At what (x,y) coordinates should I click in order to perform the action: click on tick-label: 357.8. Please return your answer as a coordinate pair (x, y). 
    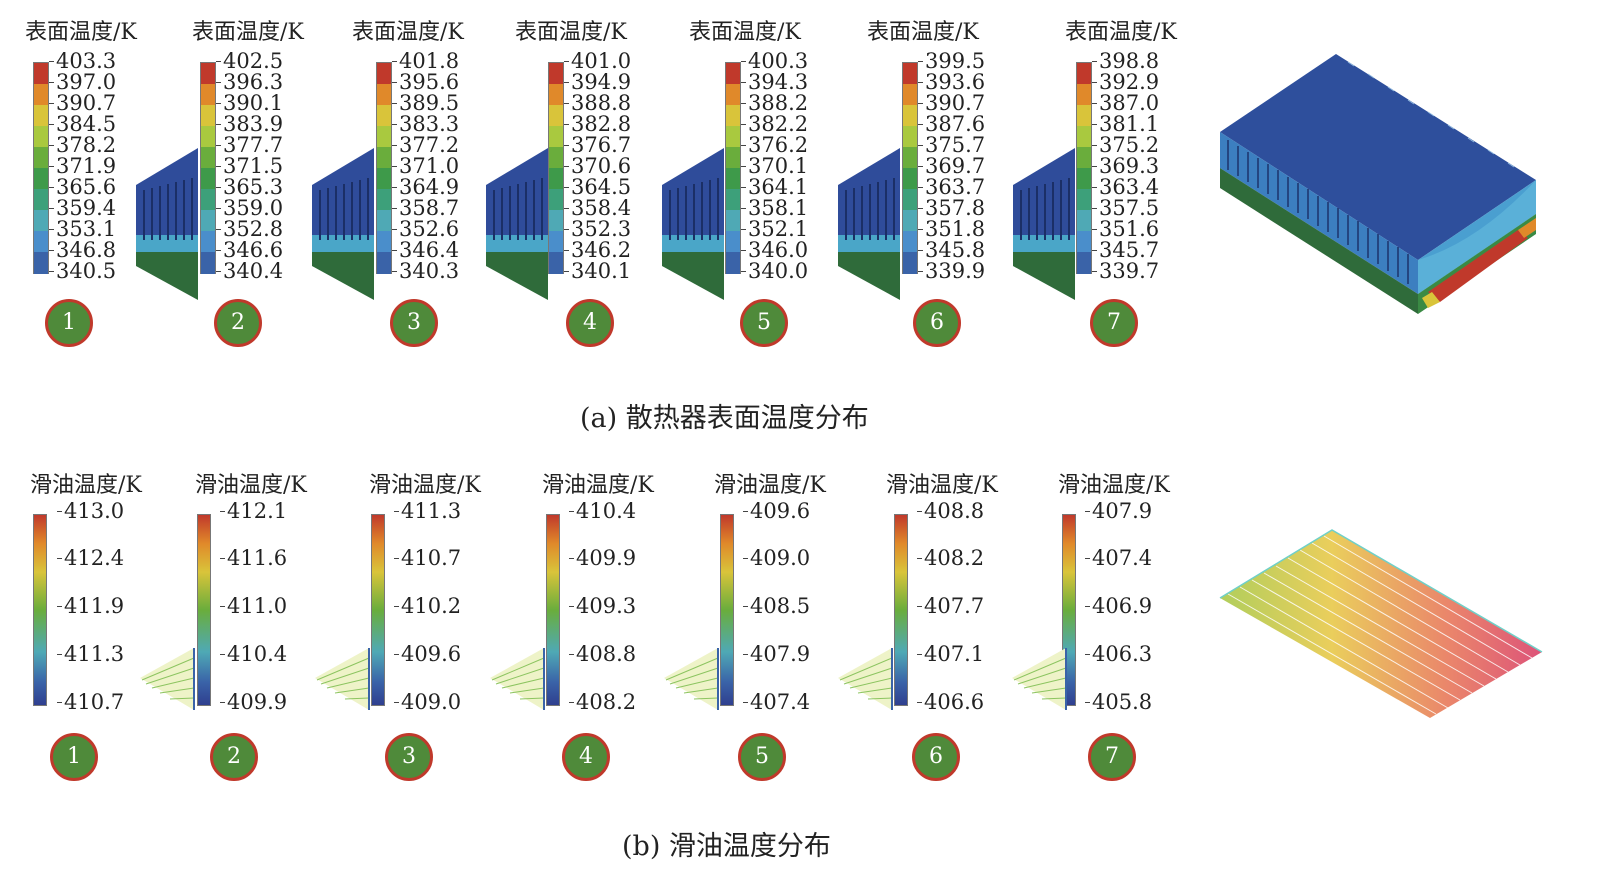
    Looking at the image, I should click on (951, 208).